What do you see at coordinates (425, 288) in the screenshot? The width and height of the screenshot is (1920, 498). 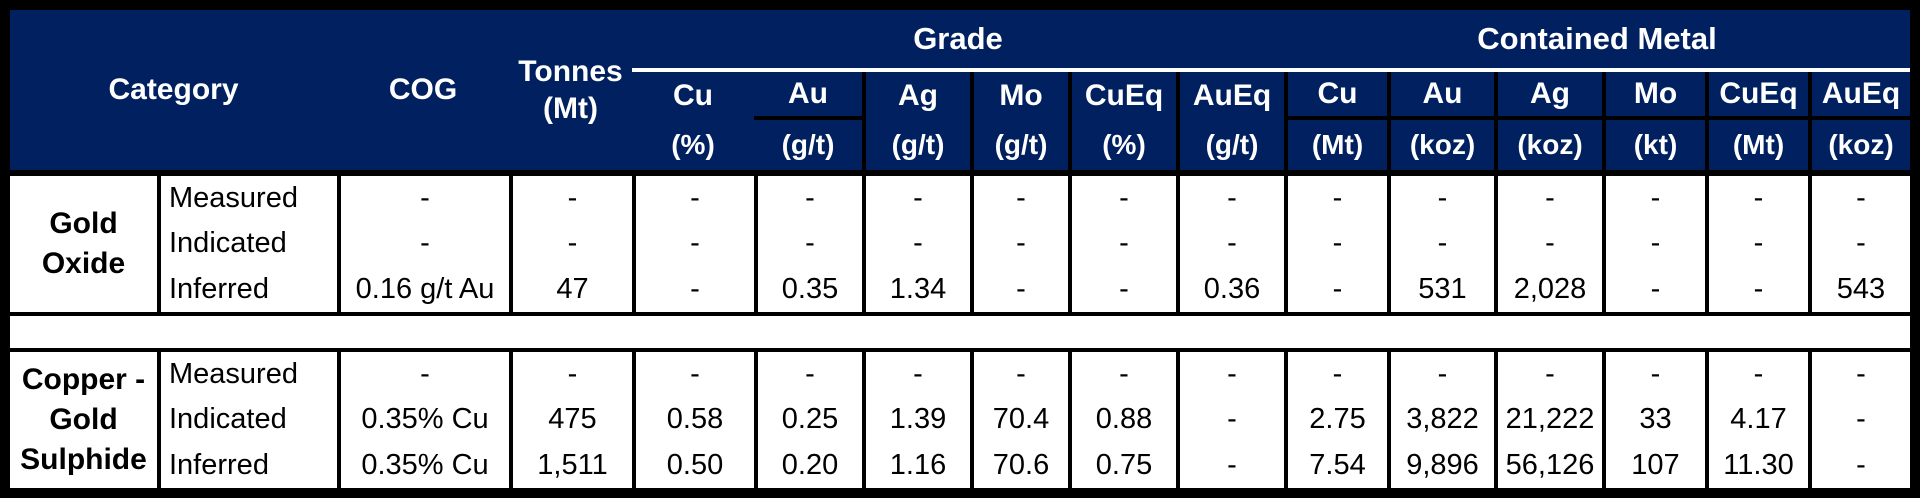 I see `inferred-value: 0.16 g/t Au` at bounding box center [425, 288].